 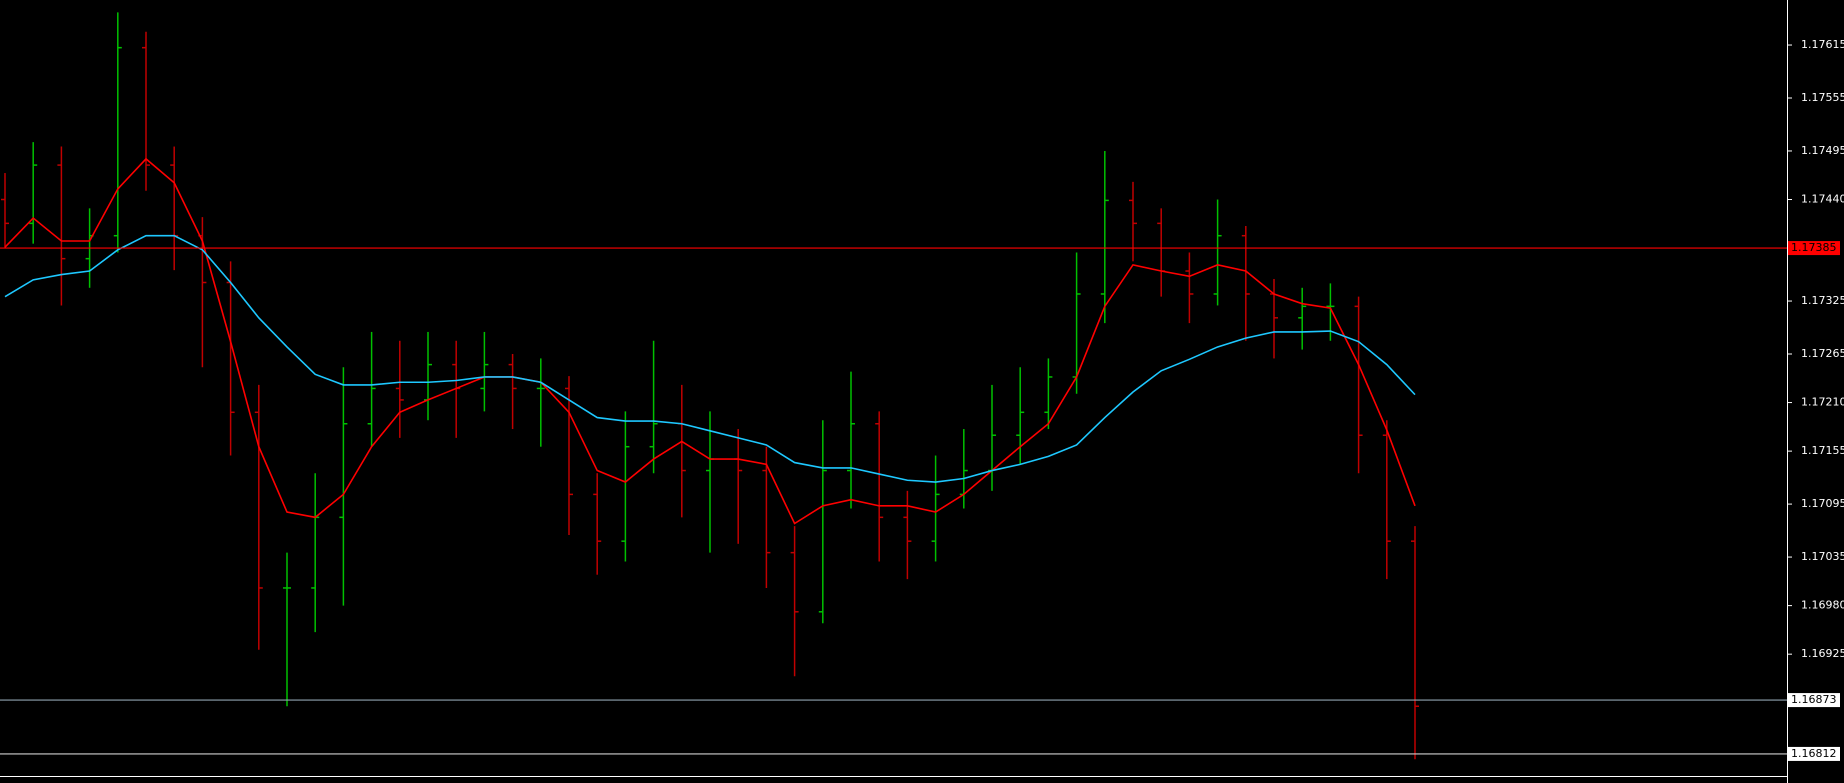 What do you see at coordinates (1822, 503) in the screenshot?
I see `y-tick-label: 1.17095` at bounding box center [1822, 503].